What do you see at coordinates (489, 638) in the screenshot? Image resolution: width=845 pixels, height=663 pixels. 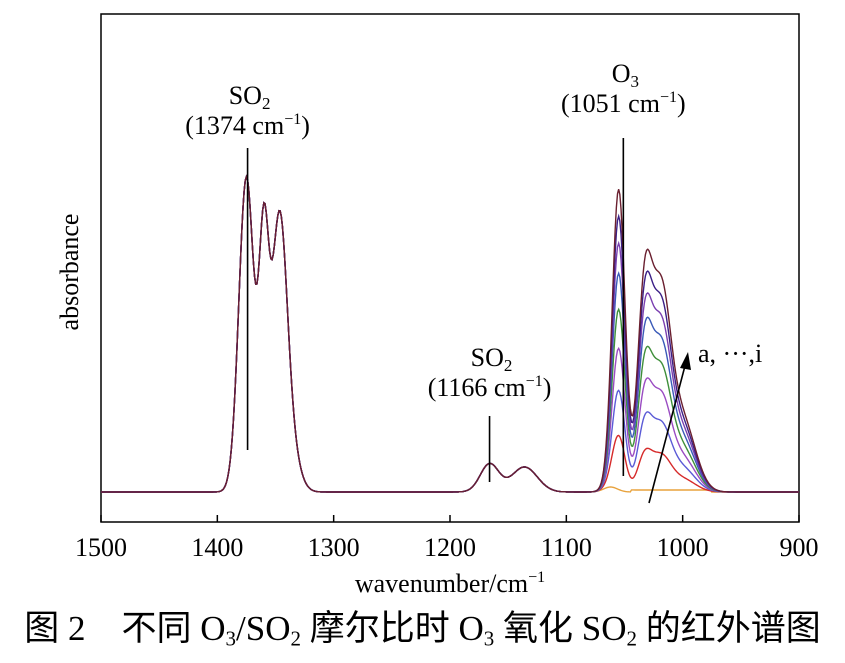 I see `caption-sub-3: 3` at bounding box center [489, 638].